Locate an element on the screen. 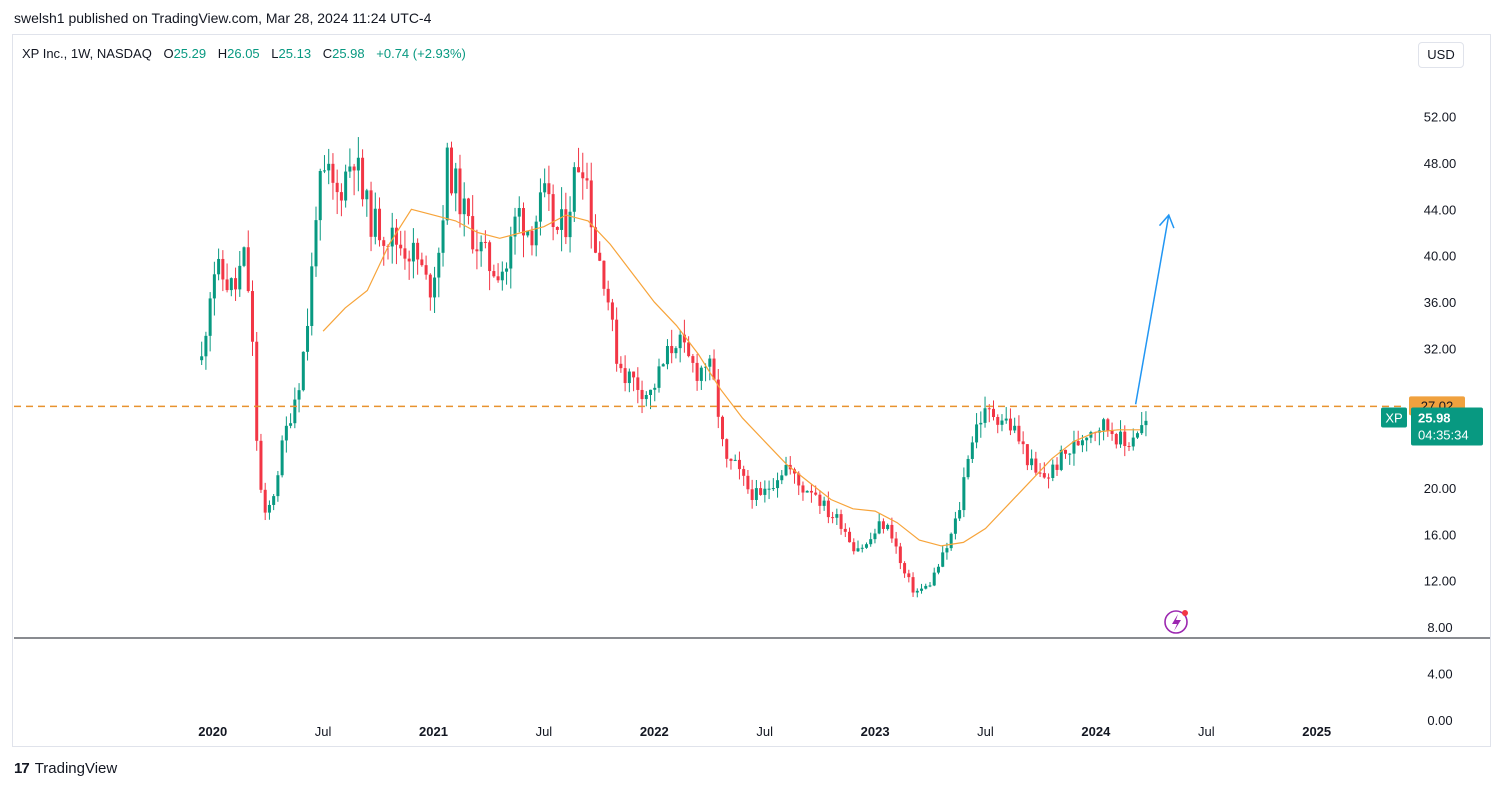  footer-brand: 17 TradingView is located at coordinates (65, 768).